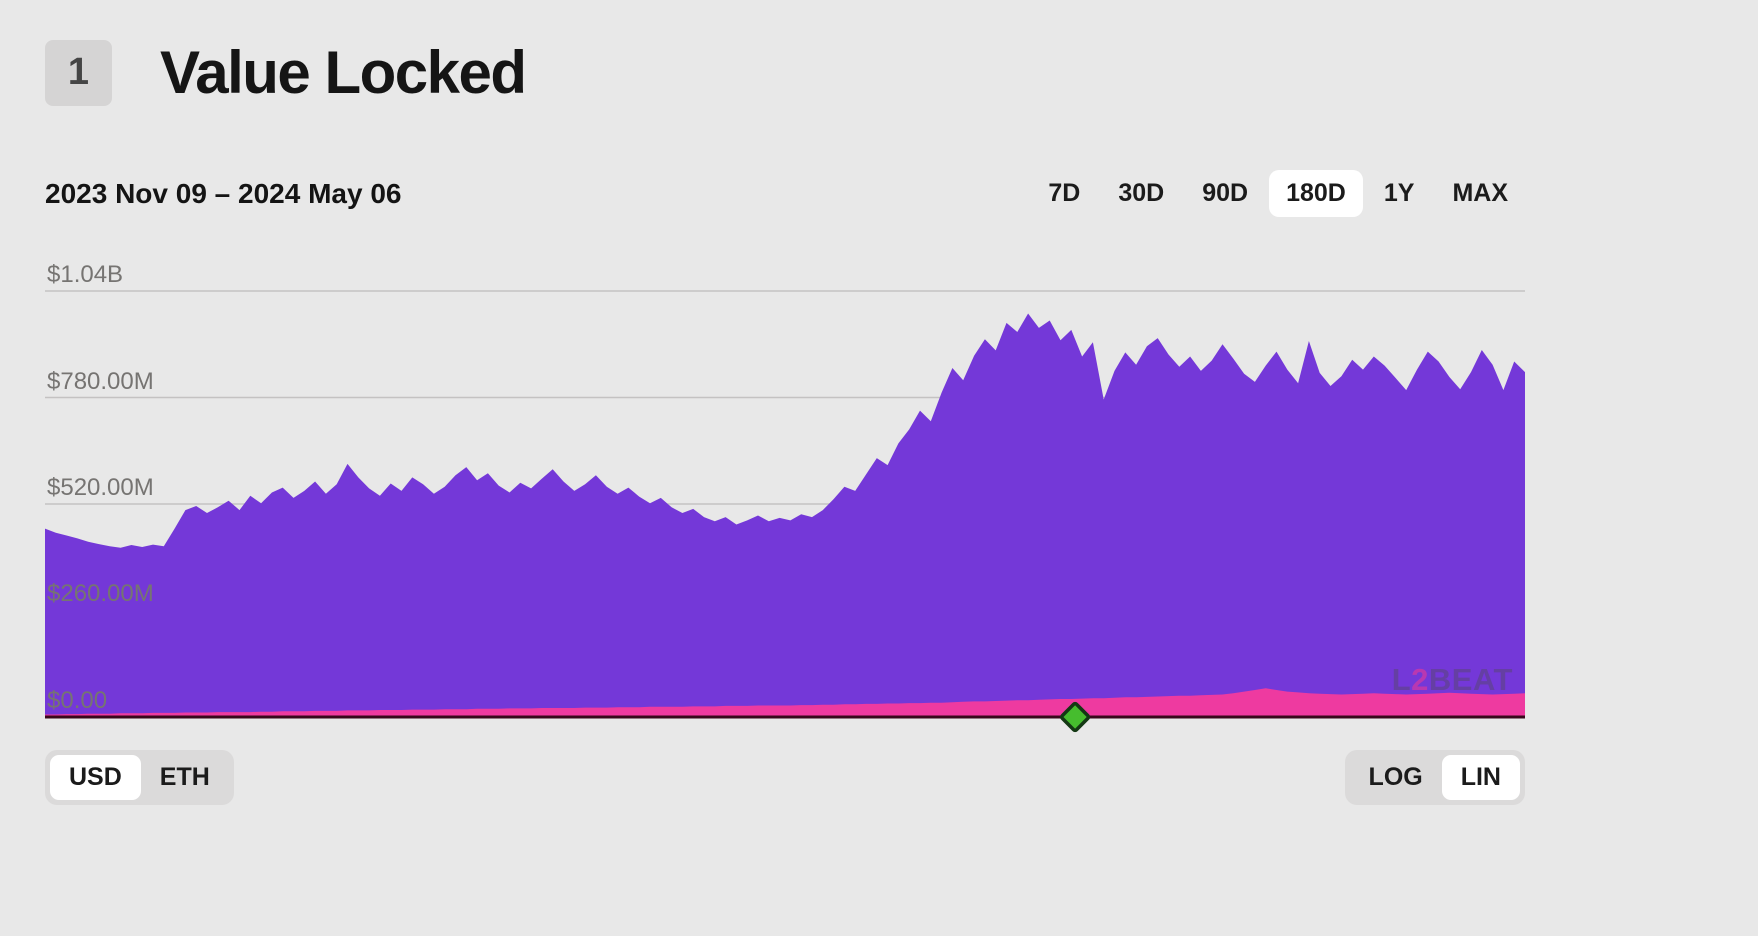 The height and width of the screenshot is (936, 1758). I want to click on page-title: Value Locked, so click(343, 72).